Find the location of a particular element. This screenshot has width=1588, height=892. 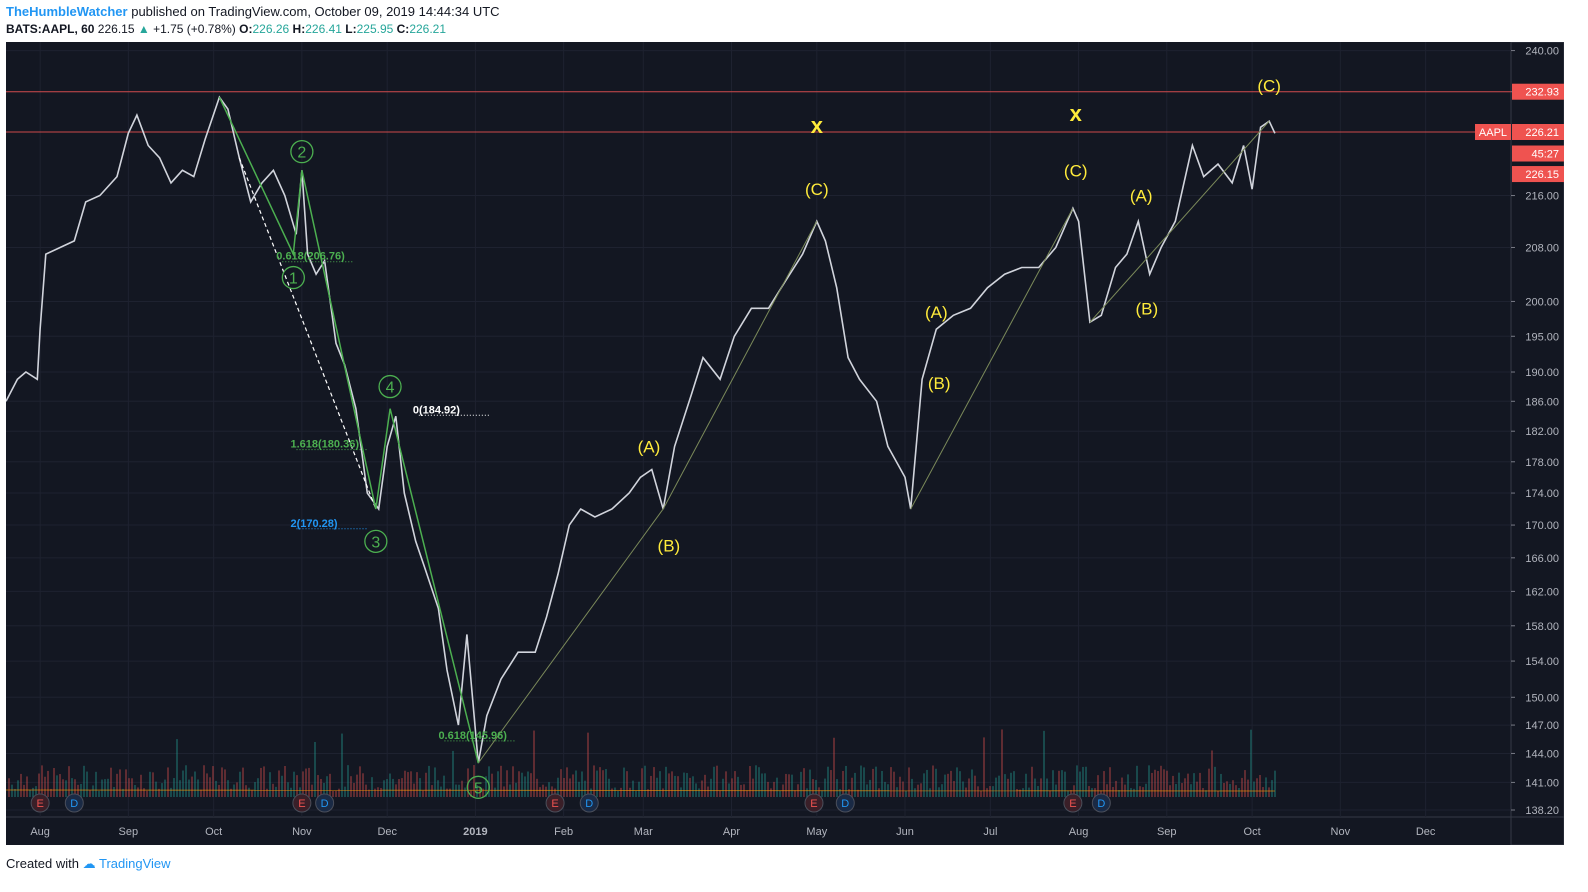

y-tick-label: 138.20 is located at coordinates (1542, 811).